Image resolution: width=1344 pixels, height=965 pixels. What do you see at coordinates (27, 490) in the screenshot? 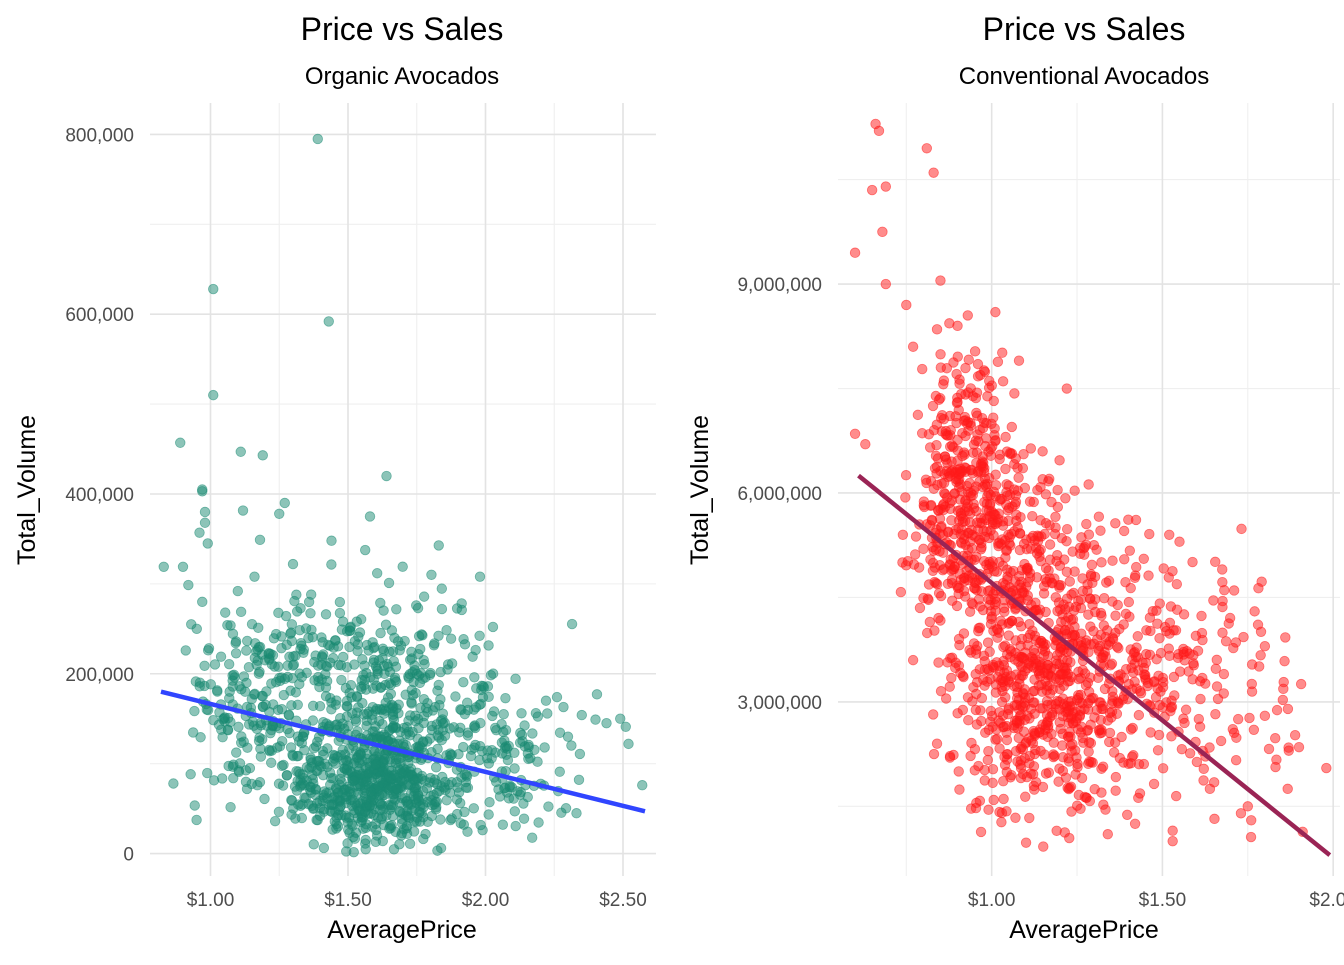
I see `organic-y-axis-title: Total_Volume` at bounding box center [27, 490].